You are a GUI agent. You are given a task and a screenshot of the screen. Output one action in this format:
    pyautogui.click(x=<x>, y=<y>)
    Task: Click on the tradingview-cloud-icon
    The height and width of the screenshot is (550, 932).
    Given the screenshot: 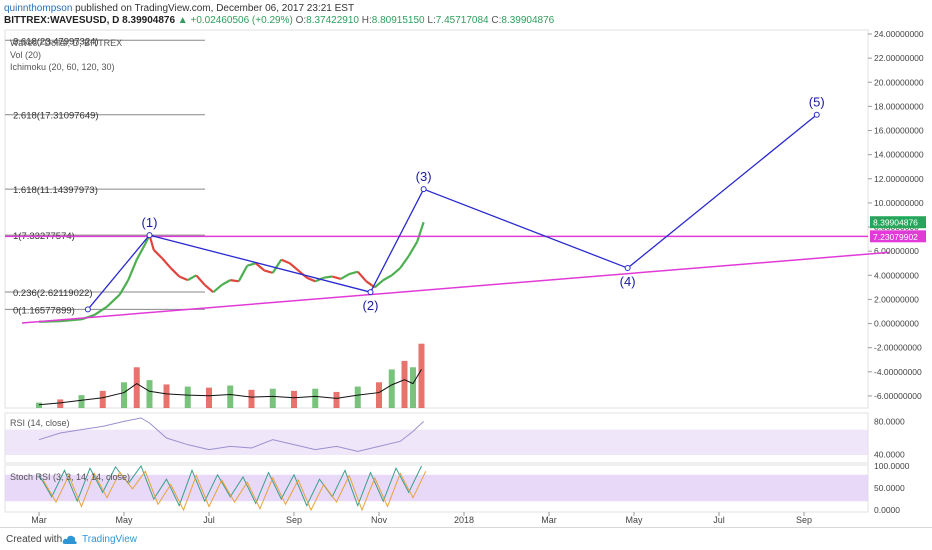 What is the action you would take?
    pyautogui.click(x=69, y=539)
    